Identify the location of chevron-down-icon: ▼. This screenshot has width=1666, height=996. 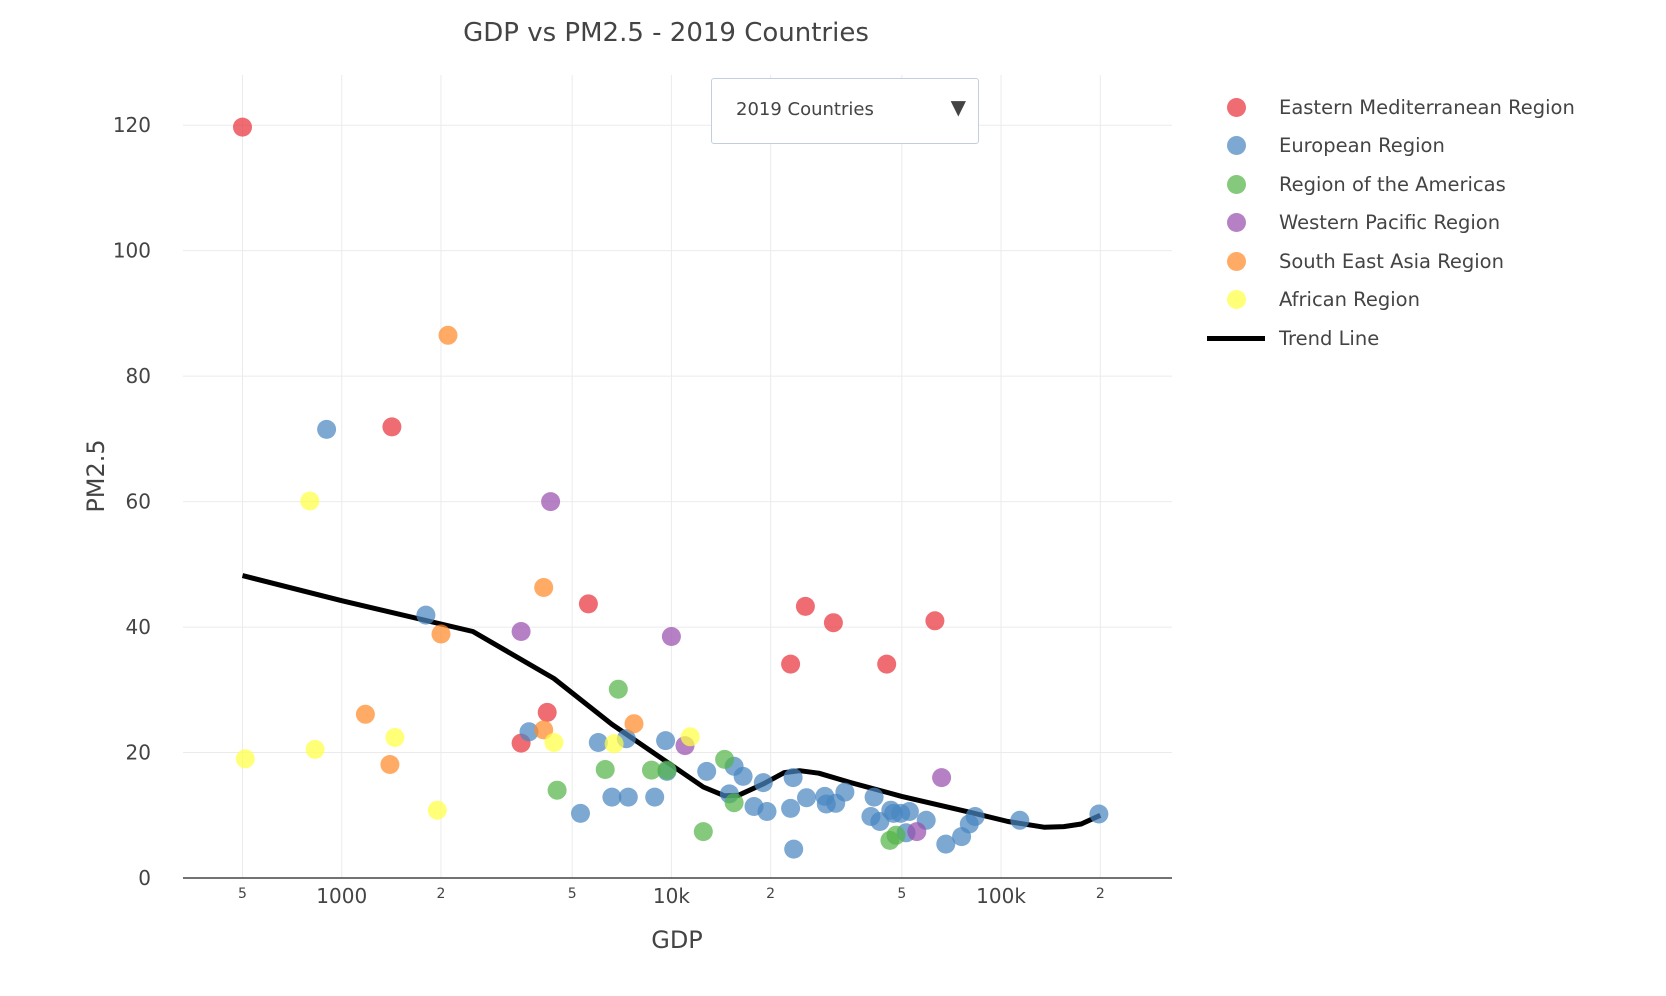
(958, 107).